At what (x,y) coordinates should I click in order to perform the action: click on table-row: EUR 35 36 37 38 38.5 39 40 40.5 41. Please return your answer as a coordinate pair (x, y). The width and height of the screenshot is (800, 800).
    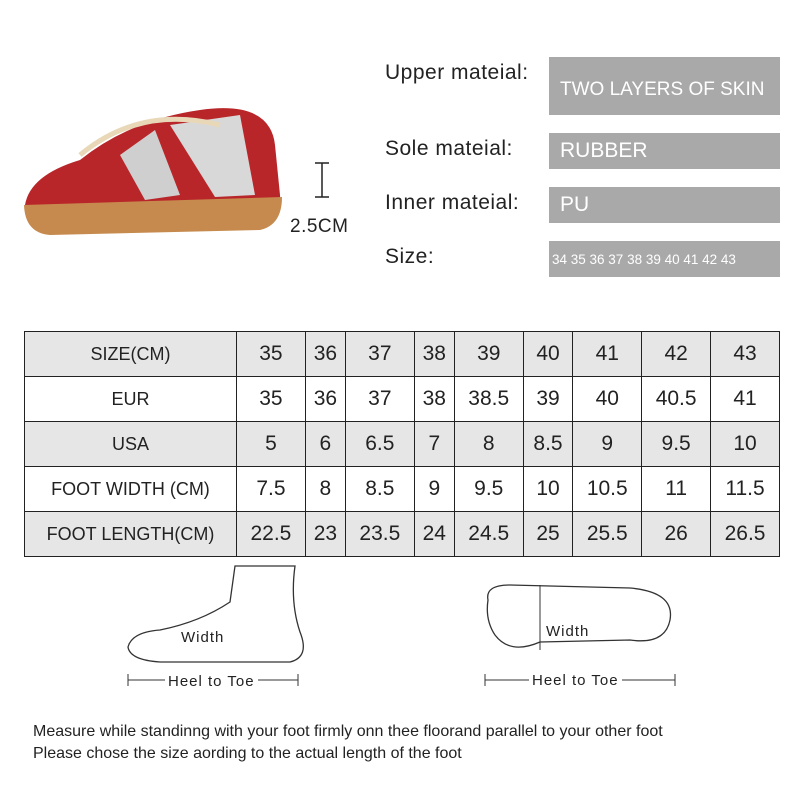
    Looking at the image, I should click on (402, 399).